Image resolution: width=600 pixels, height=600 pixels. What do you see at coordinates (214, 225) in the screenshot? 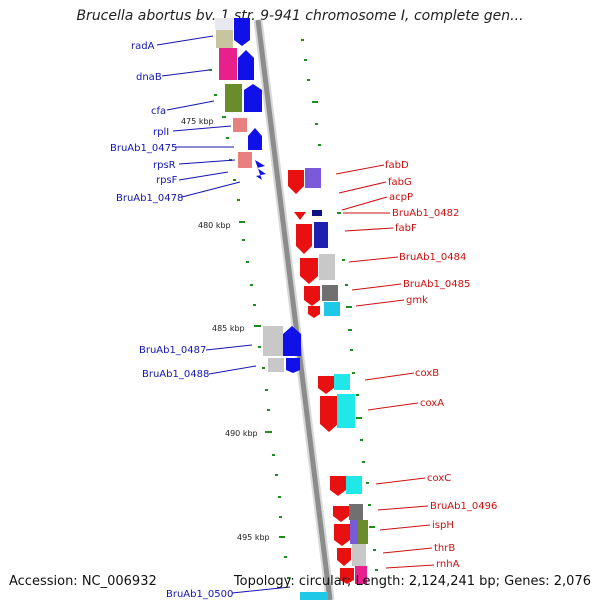
I see `tick-label-480: 480 kbp` at bounding box center [214, 225].